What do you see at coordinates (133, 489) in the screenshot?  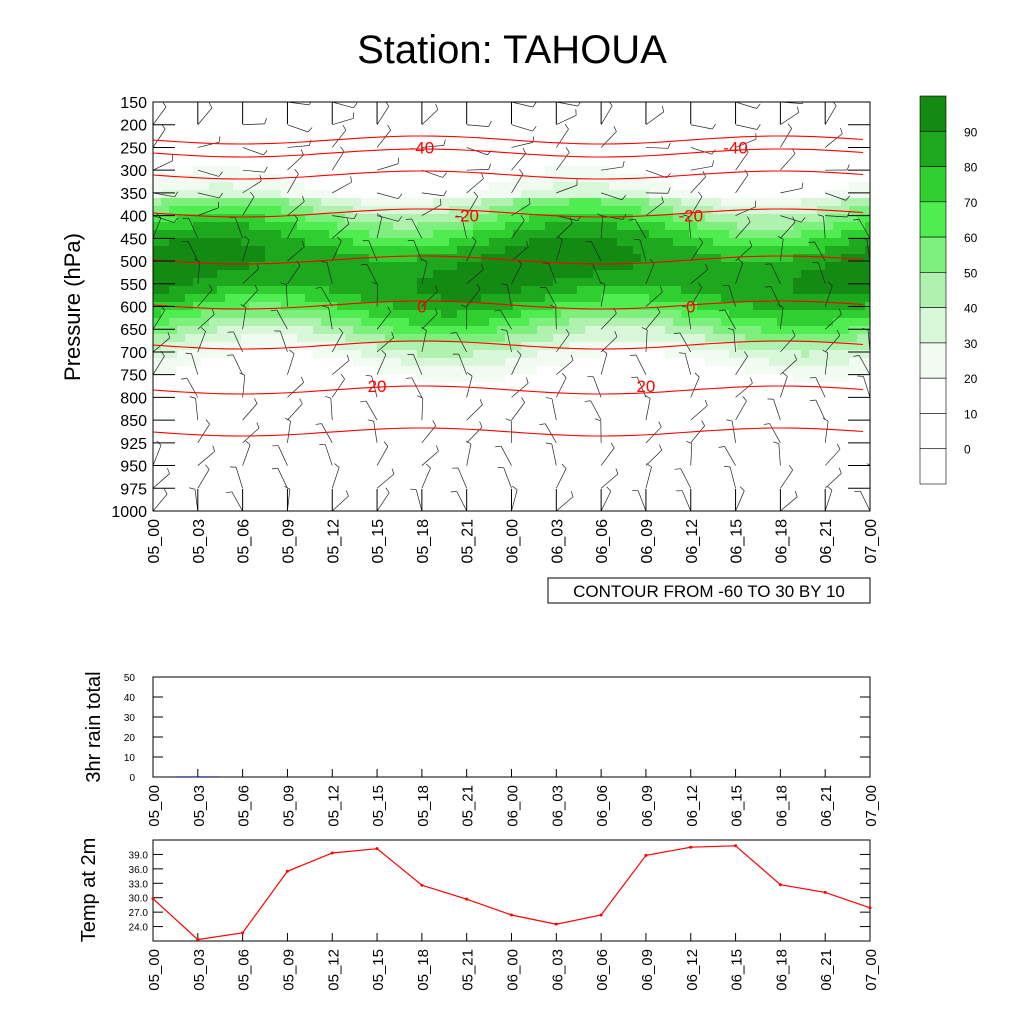 I see `y-tick-label: 975` at bounding box center [133, 489].